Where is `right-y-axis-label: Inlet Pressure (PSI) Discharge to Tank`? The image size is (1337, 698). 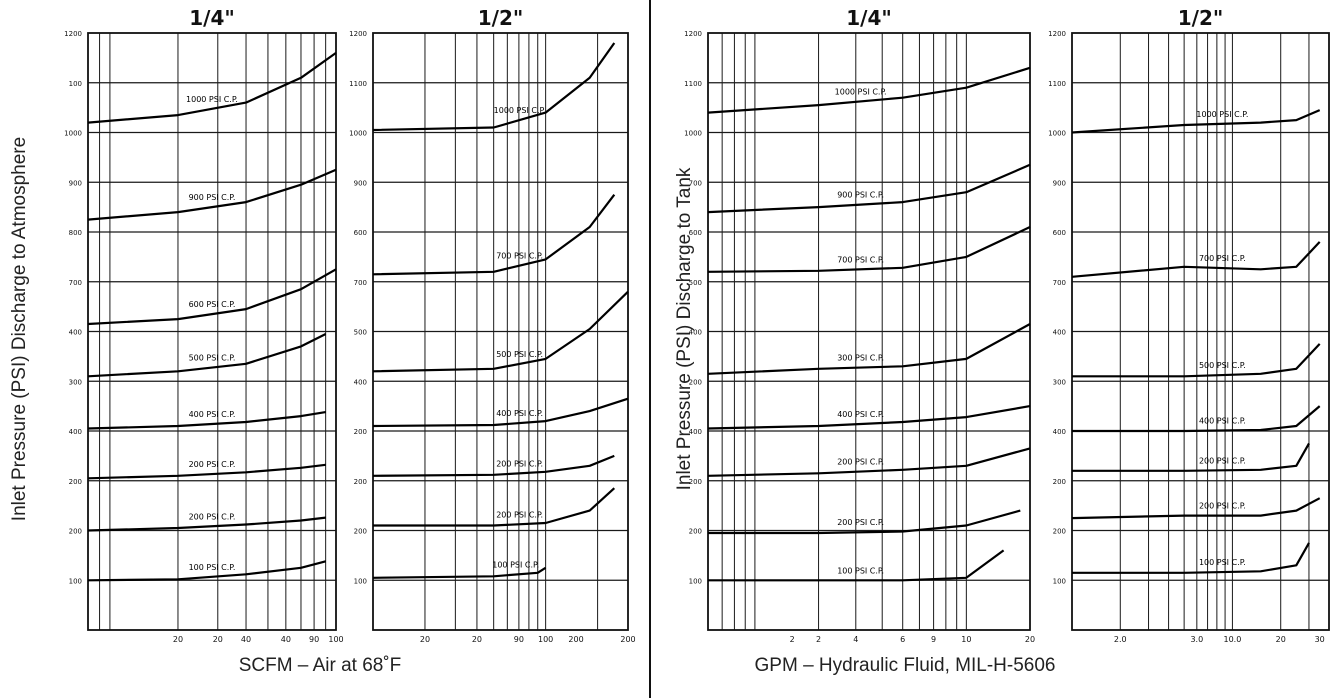
right-y-axis-label: Inlet Pressure (PSI) Discharge to Tank is located at coordinates (684, 329).